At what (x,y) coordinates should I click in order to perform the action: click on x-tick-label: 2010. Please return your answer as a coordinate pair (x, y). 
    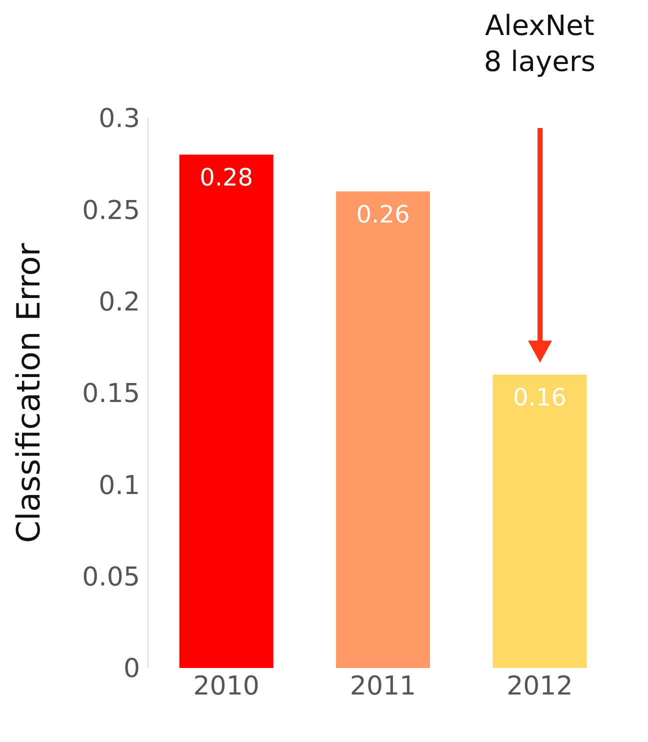
    Looking at the image, I should click on (226, 686).